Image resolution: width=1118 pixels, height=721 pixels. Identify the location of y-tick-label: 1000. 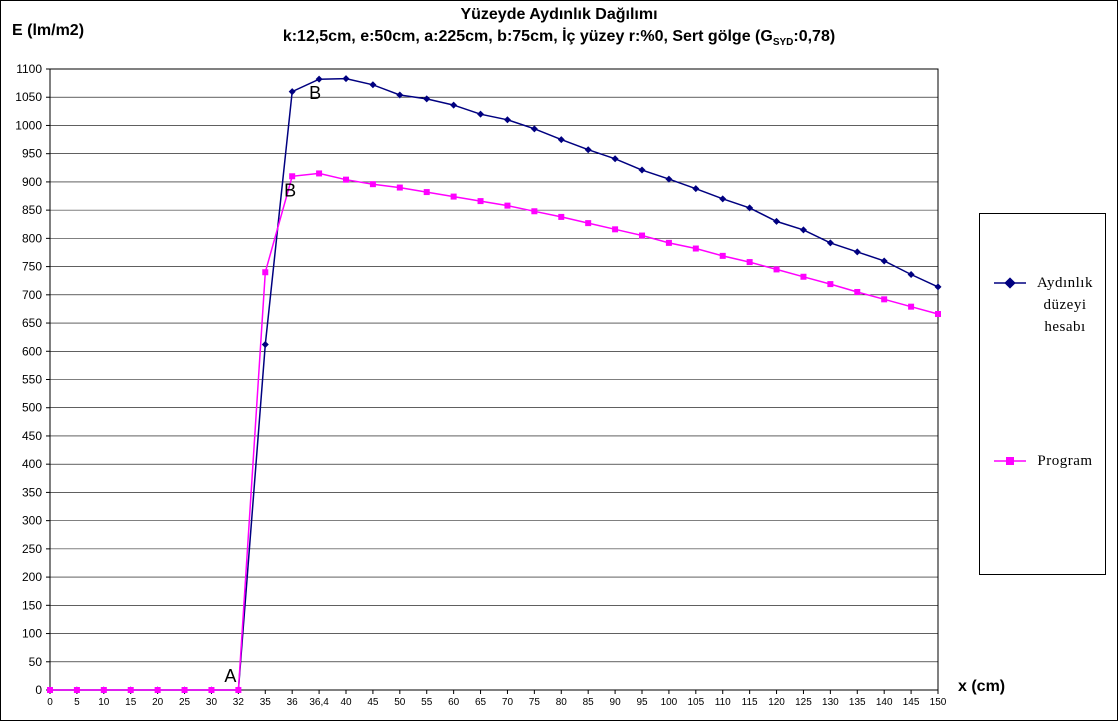
(28, 125).